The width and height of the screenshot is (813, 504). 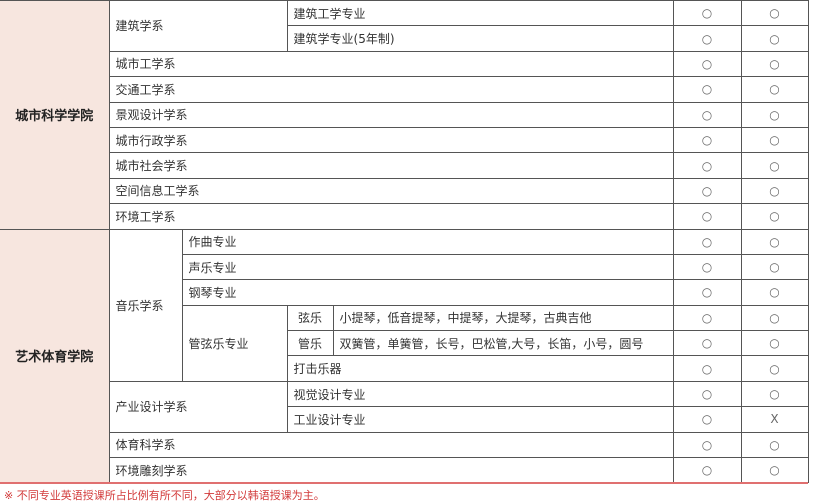 I want to click on table-row: 景观设计学系 ○ ○, so click(x=404, y=114).